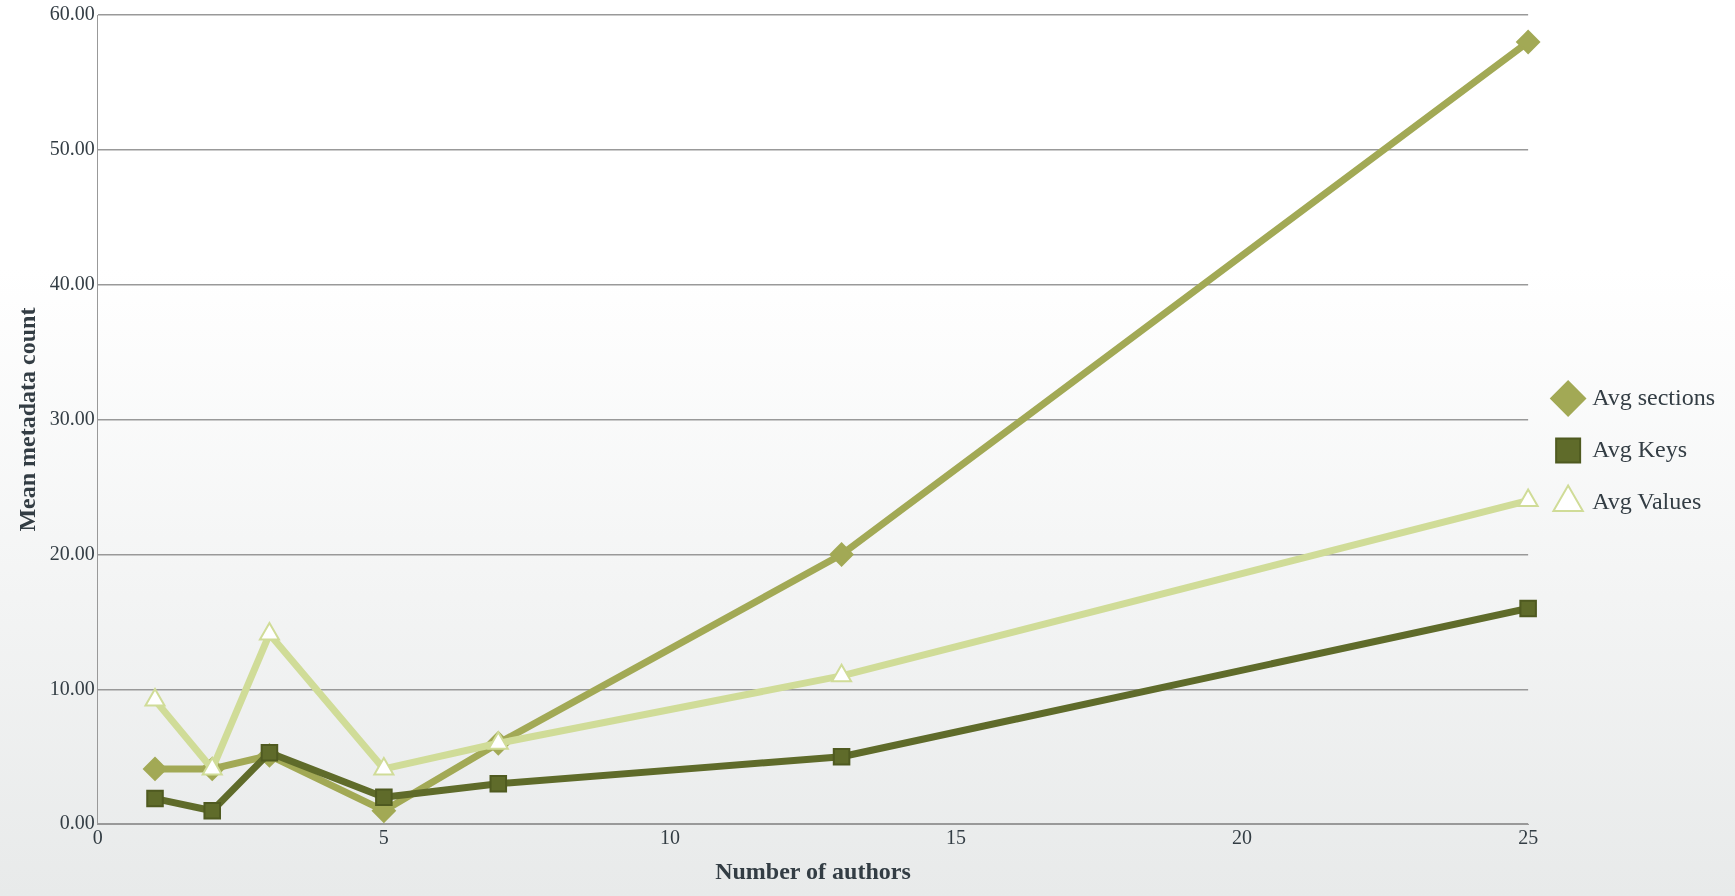 The width and height of the screenshot is (1735, 896). I want to click on x-tick-label: 10, so click(669, 837).